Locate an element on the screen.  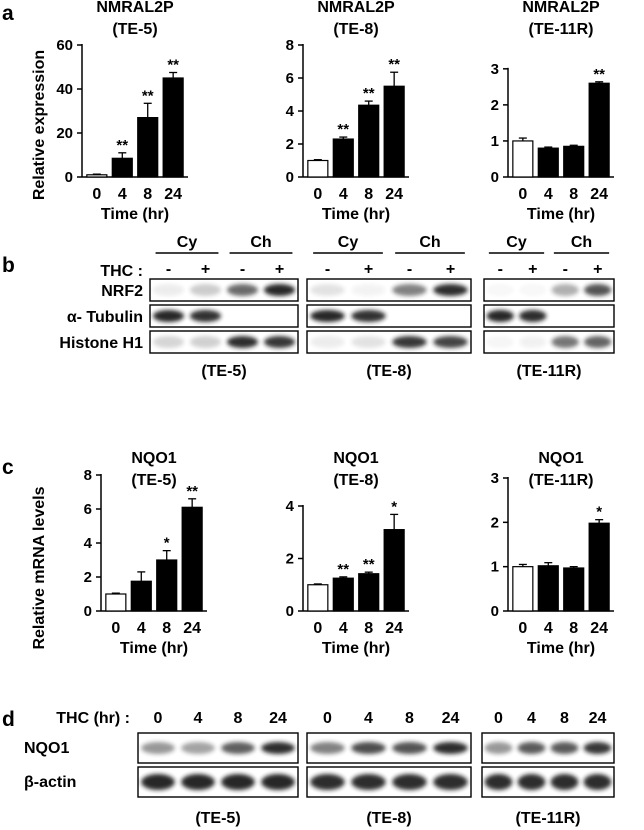
y-tick-label: 0 is located at coordinates (290, 177).